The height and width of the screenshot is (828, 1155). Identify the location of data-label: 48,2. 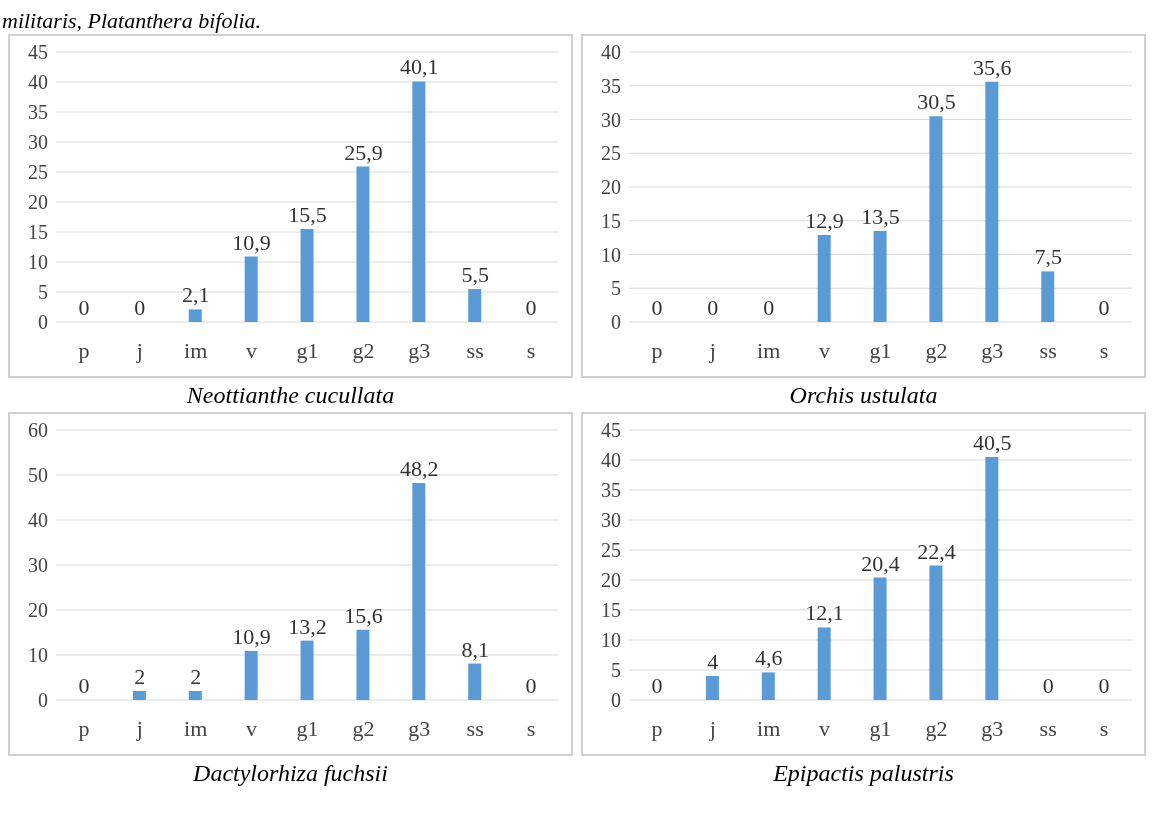
(419, 469).